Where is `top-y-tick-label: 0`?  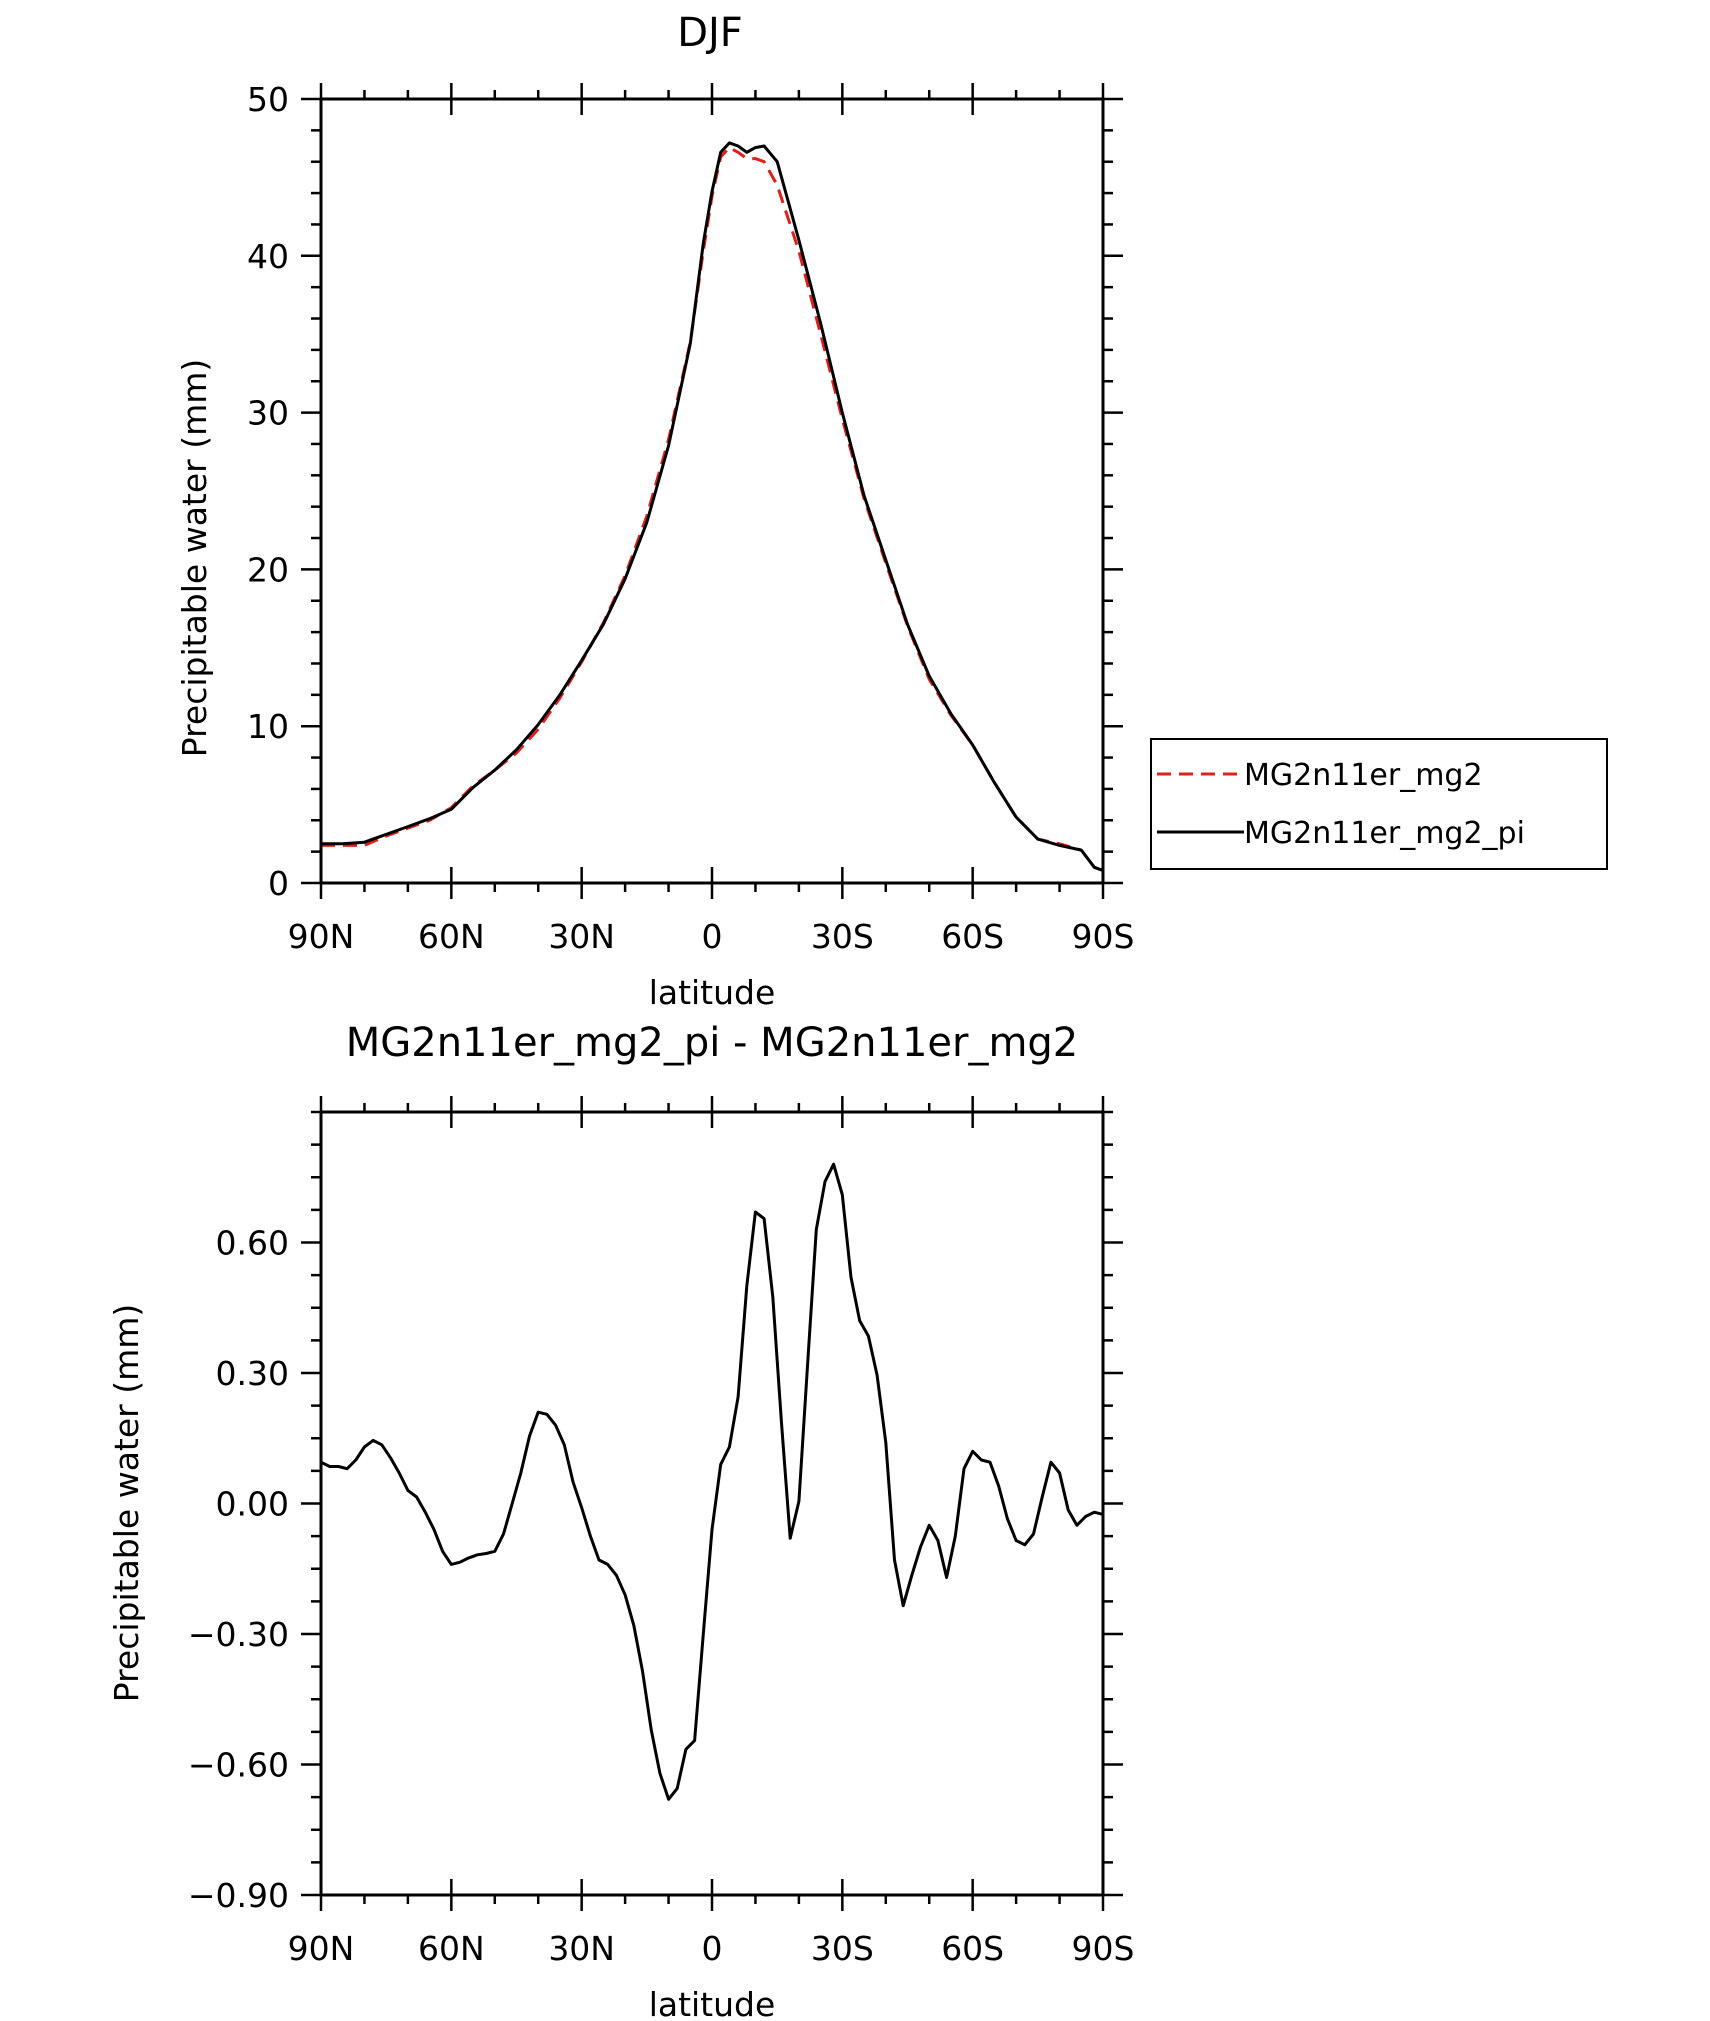 top-y-tick-label: 0 is located at coordinates (278, 883).